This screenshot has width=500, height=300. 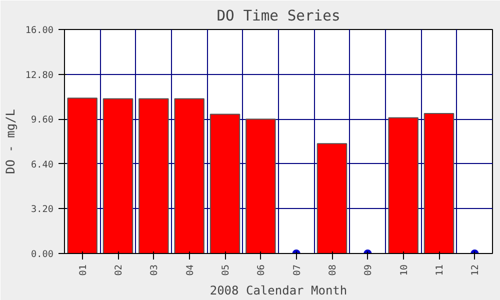 What do you see at coordinates (39, 75) in the screenshot?
I see `y-tick-label: 12.80` at bounding box center [39, 75].